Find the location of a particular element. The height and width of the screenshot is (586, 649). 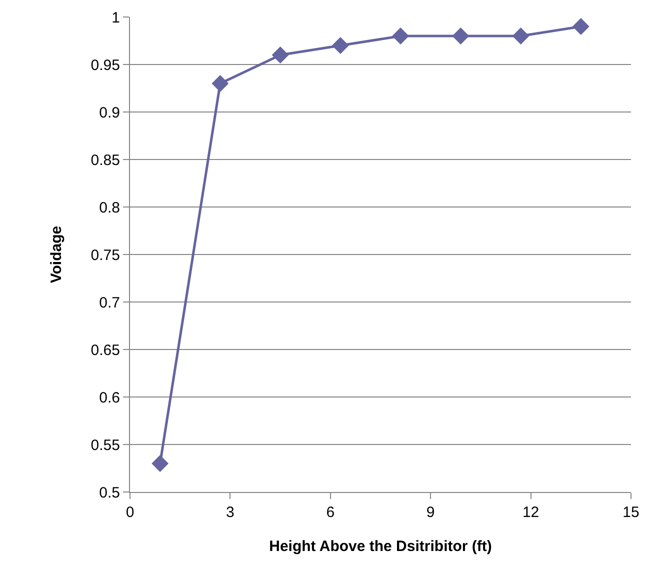

x-tick-label: 15 is located at coordinates (631, 512).